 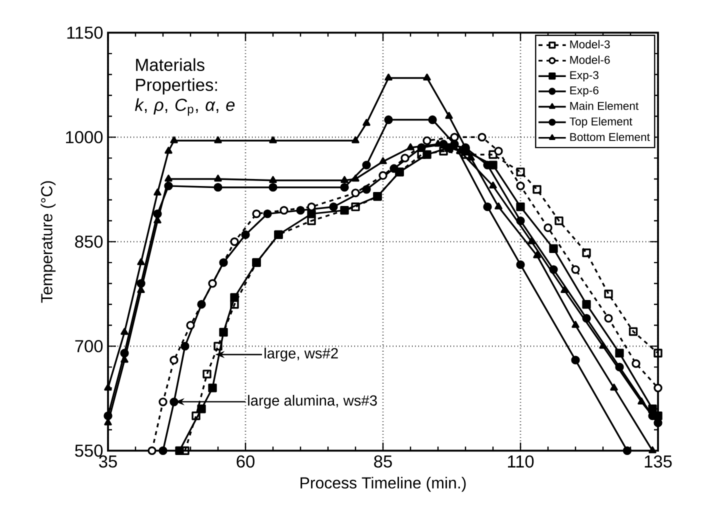 I want to click on text: Materials Properties: k, ρ, C$_{p}$, α, e, so click(x=185, y=87).